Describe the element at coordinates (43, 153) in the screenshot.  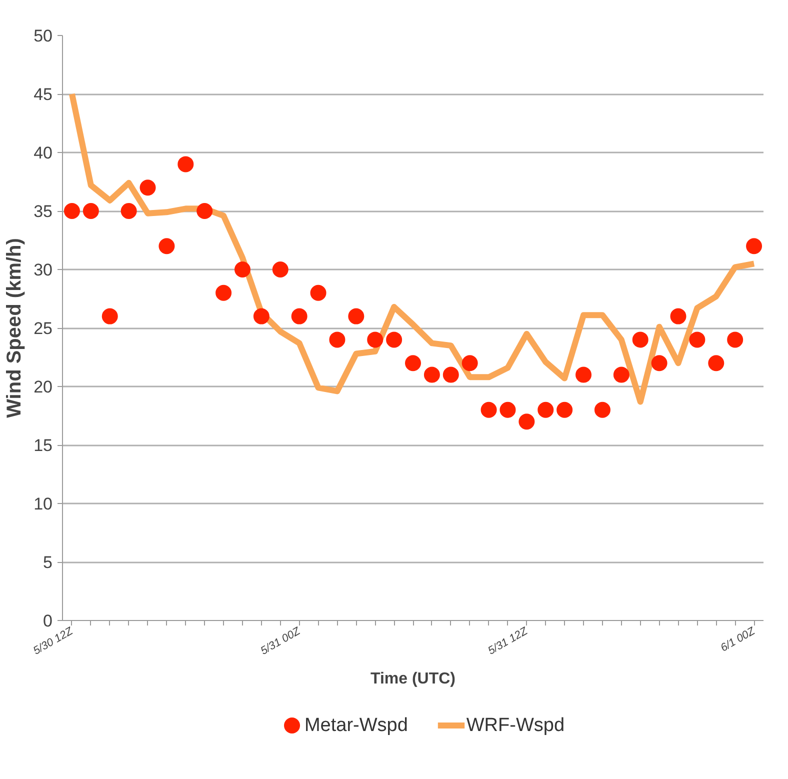
I see `y-tick-label: 40` at that location.